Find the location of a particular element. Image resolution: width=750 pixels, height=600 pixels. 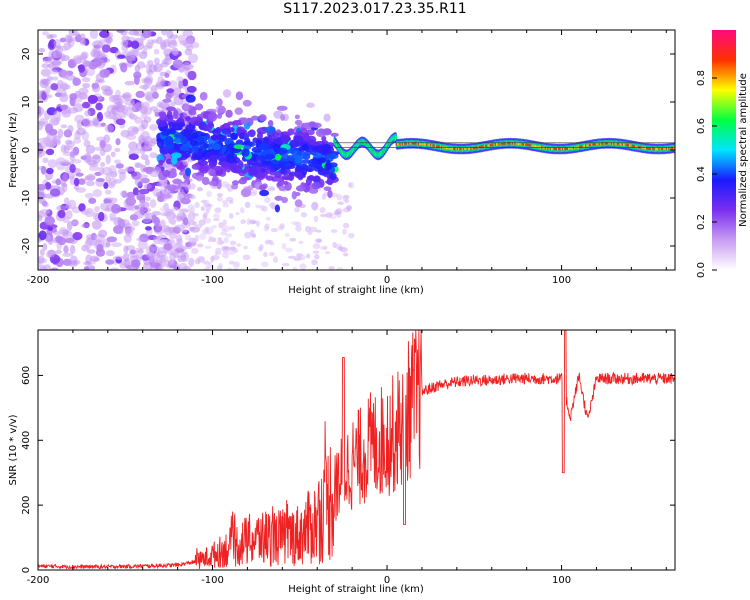

snr-ytick-label: 200 is located at coordinates (26, 505).